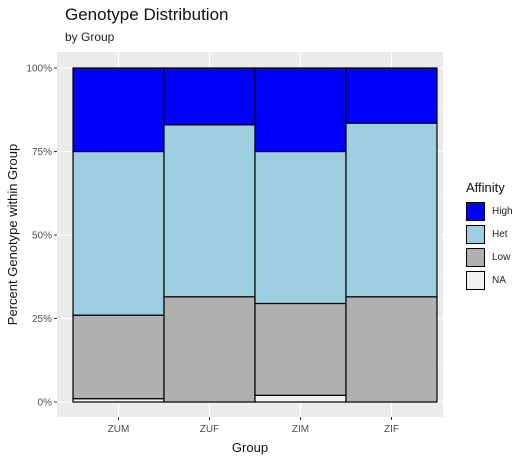  Describe the element at coordinates (209, 211) in the screenshot. I see `bar-segment-zuf-het` at that location.